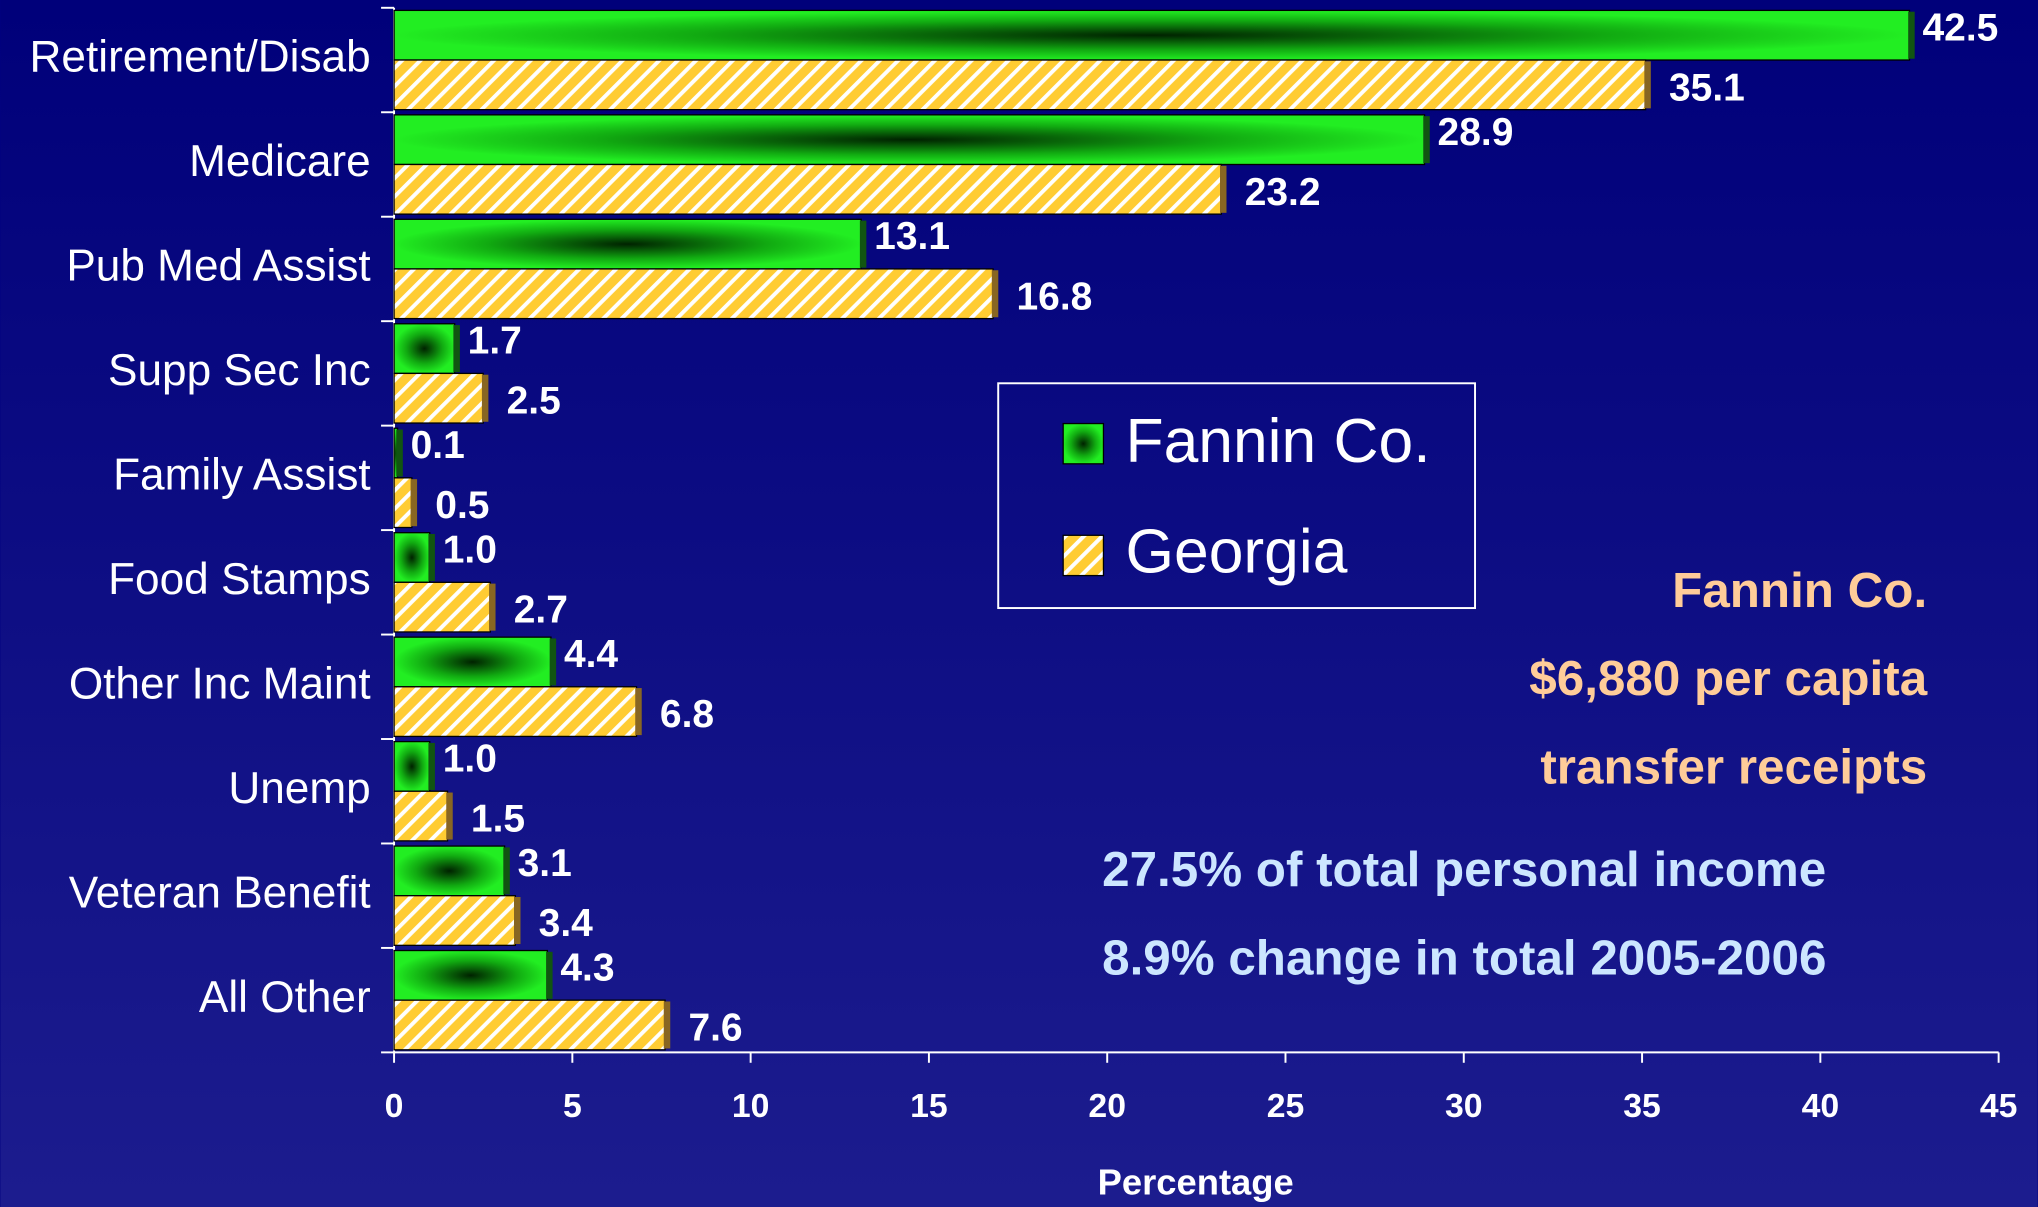  What do you see at coordinates (1286, 1106) in the screenshot?
I see `x-tick-label: 25` at bounding box center [1286, 1106].